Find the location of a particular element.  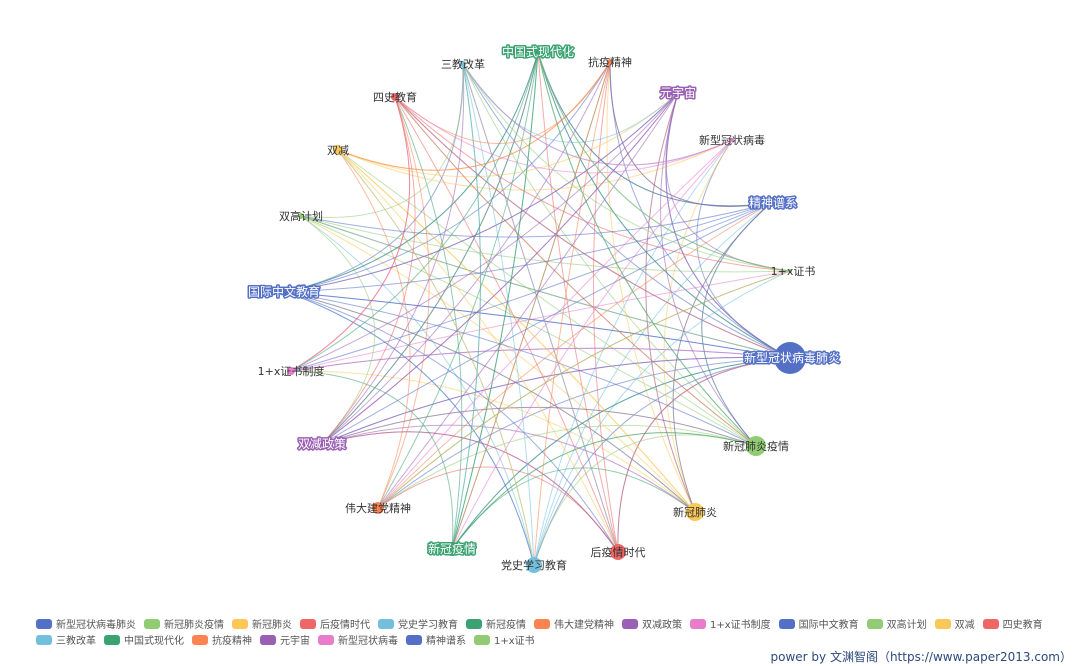

legend-item: 精神谱系 is located at coordinates (436, 642).